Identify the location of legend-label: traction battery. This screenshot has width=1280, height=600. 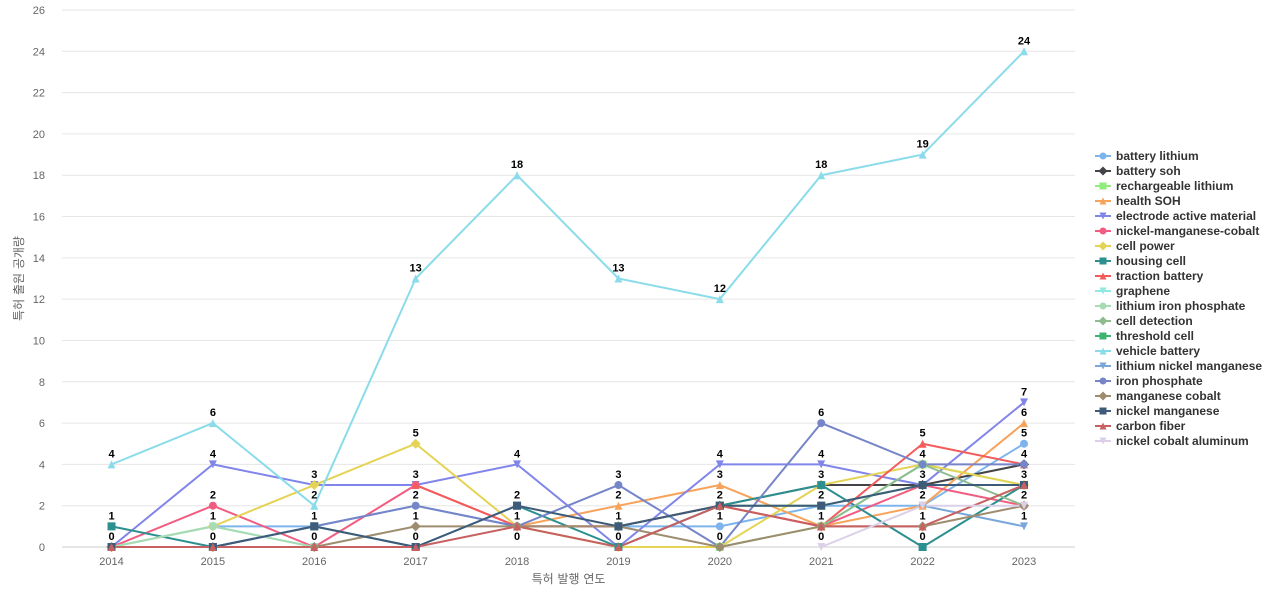
(1160, 276).